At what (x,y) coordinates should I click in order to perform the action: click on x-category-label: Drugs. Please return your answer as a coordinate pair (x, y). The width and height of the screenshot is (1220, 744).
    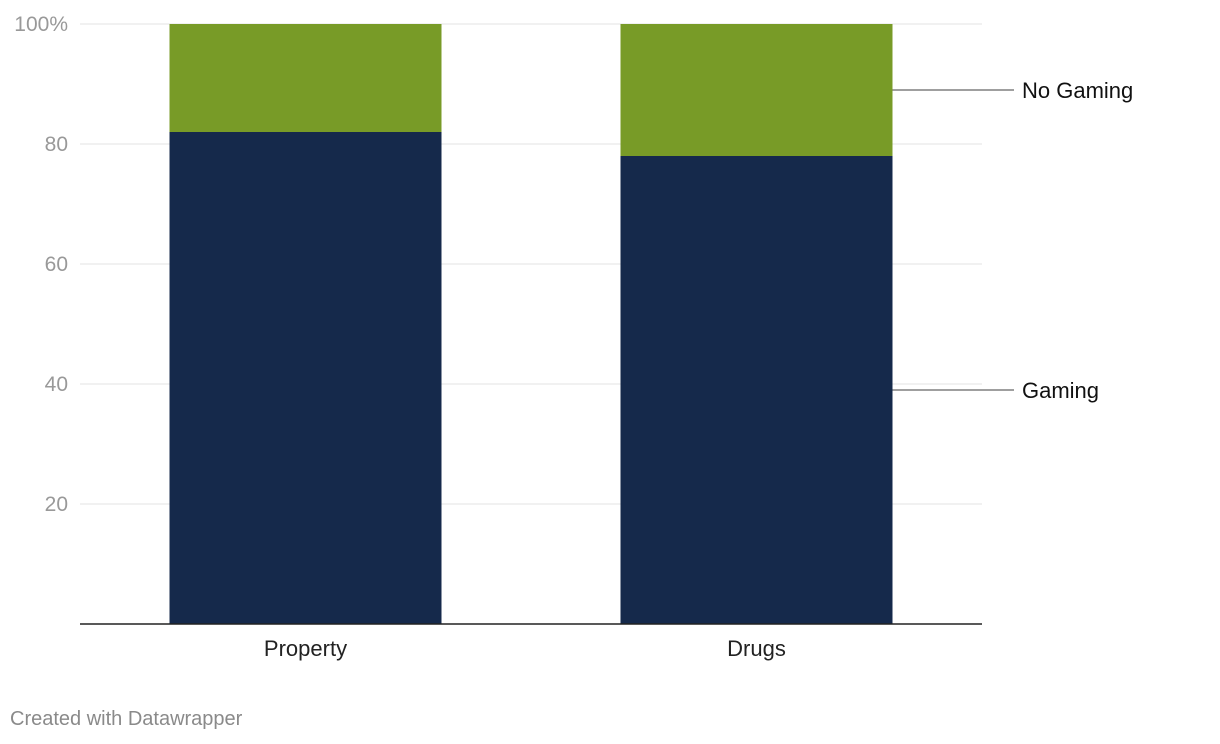
    Looking at the image, I should click on (756, 648).